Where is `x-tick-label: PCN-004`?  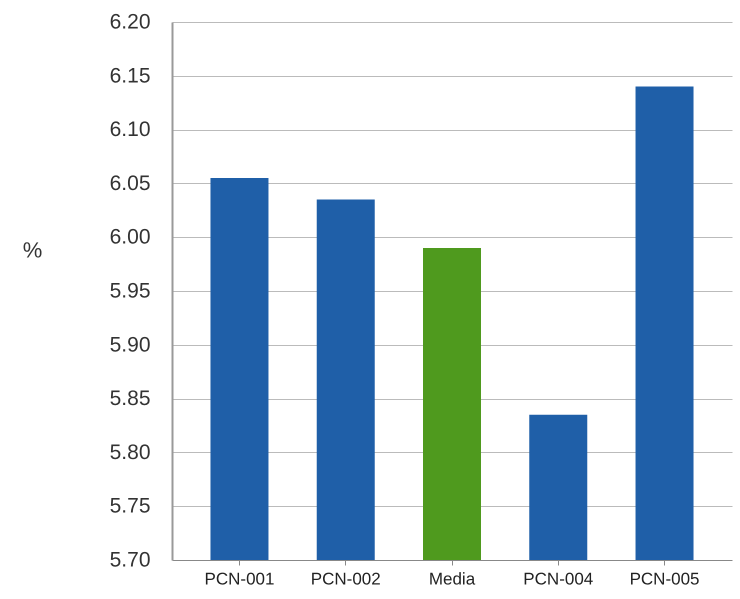 x-tick-label: PCN-004 is located at coordinates (558, 579).